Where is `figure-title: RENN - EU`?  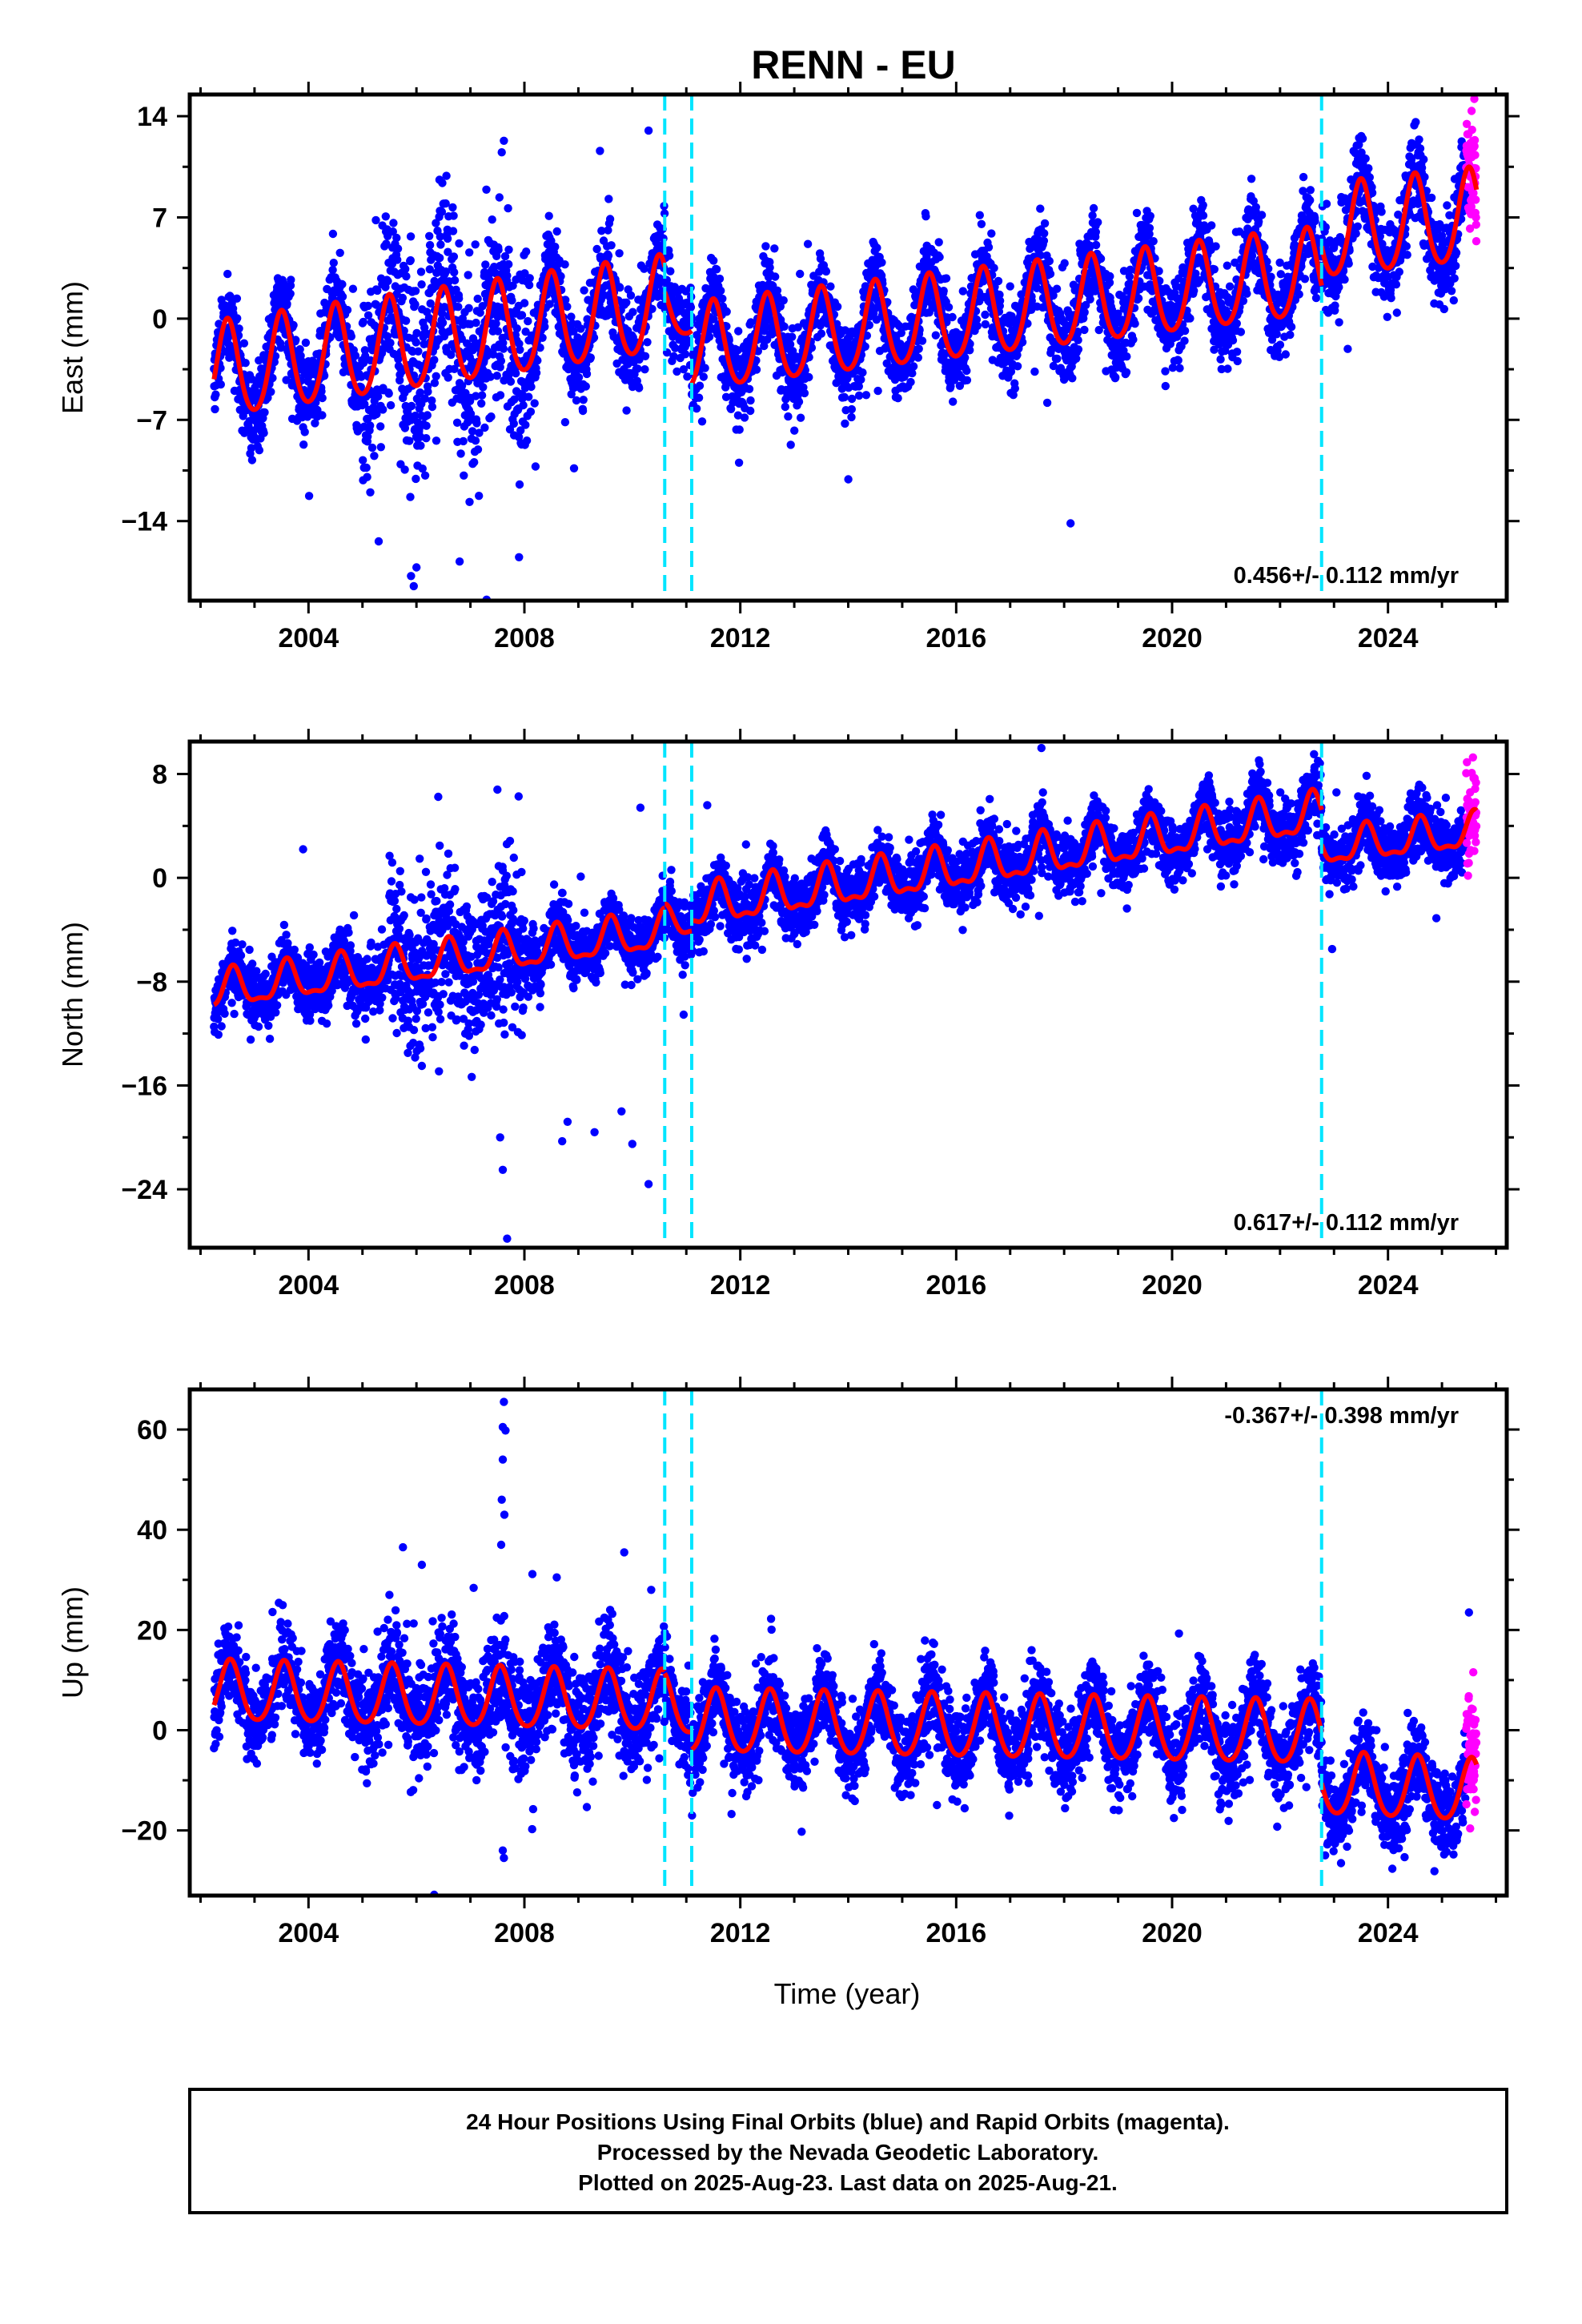
figure-title: RENN - EU is located at coordinates (853, 64).